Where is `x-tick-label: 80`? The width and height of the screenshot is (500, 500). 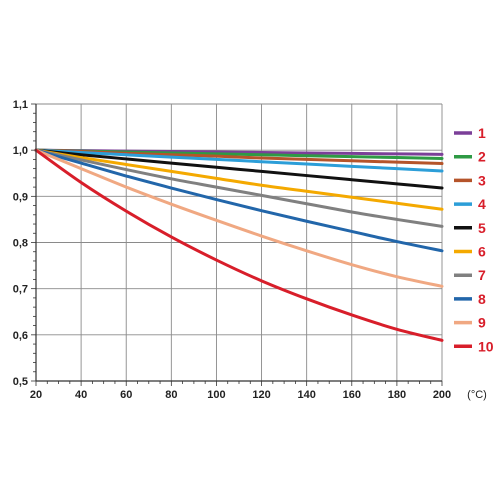
x-tick-label: 80 is located at coordinates (171, 395).